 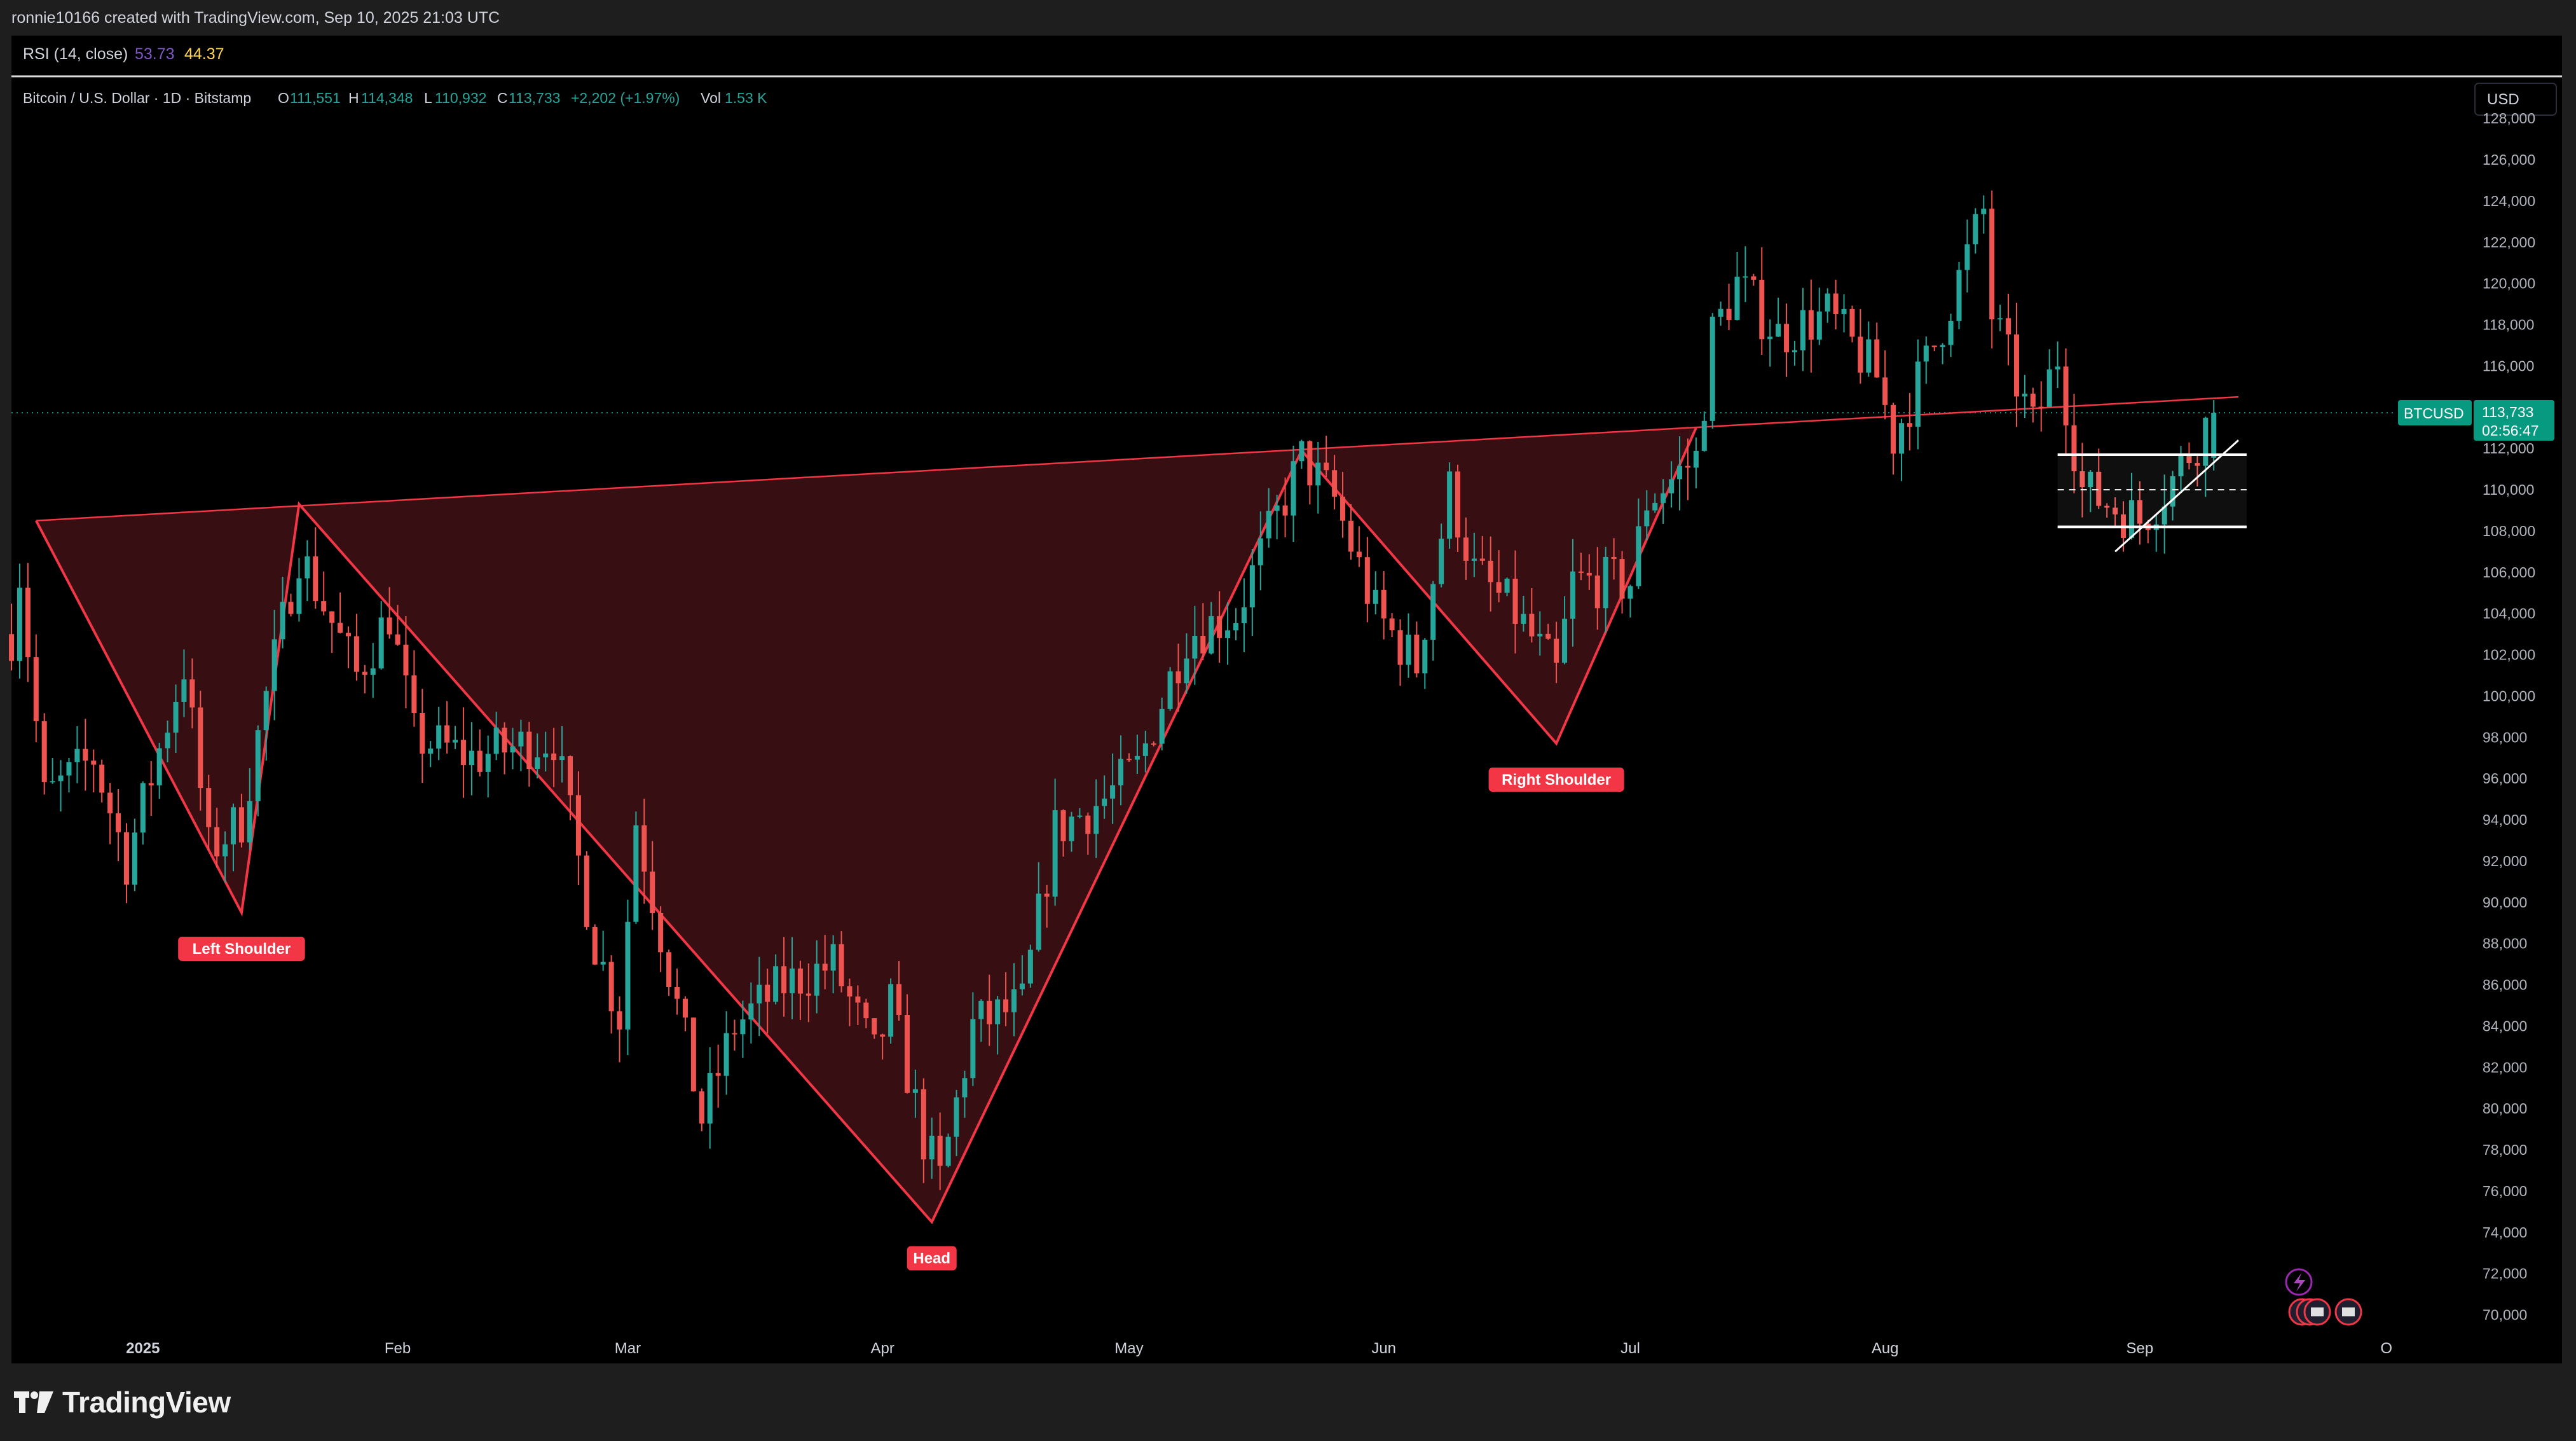 I want to click on time-axis: 2025 Feb Mar Apr May Jun Jul Aug Sep O, so click(x=1259, y=1348).